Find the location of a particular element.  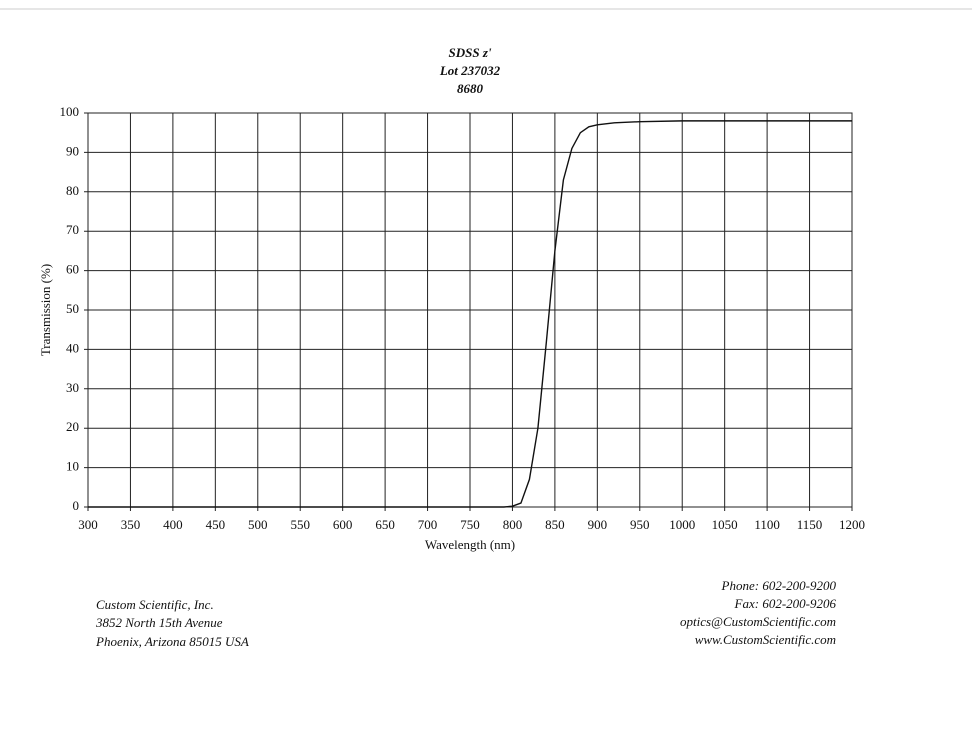

company-line: 3852 North 15th Avenue is located at coordinates (159, 622).